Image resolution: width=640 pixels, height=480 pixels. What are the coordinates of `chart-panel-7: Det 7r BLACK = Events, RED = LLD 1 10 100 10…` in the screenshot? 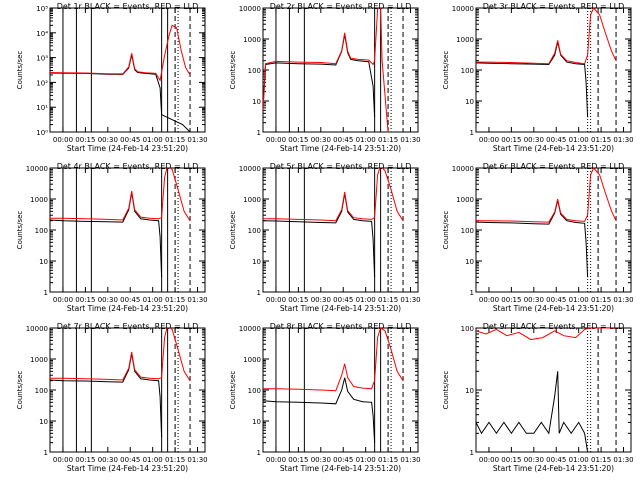 It's located at (112, 397).